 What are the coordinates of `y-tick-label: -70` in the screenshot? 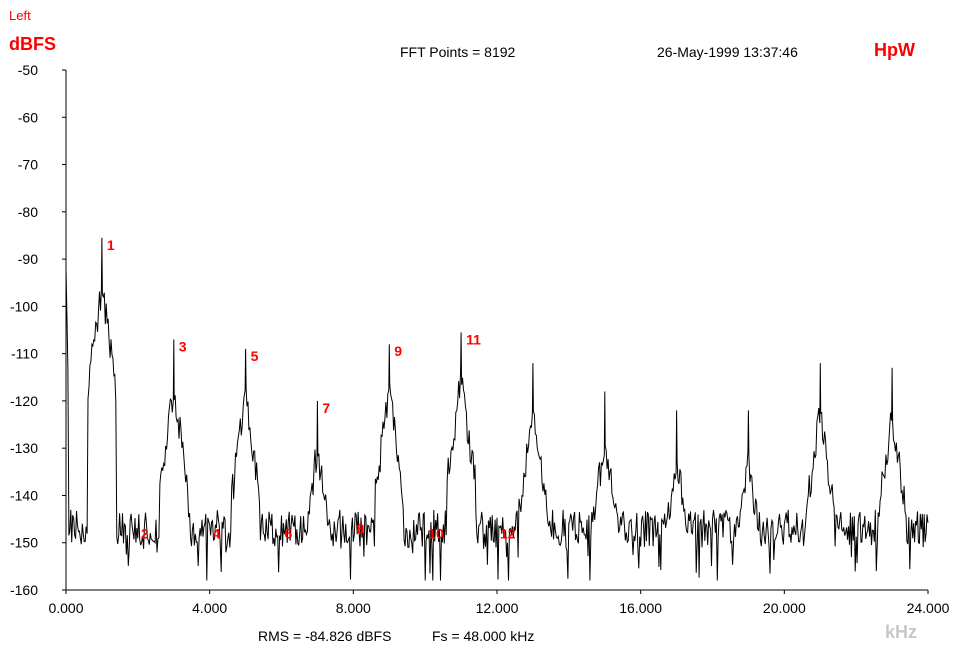 It's located at (28, 165).